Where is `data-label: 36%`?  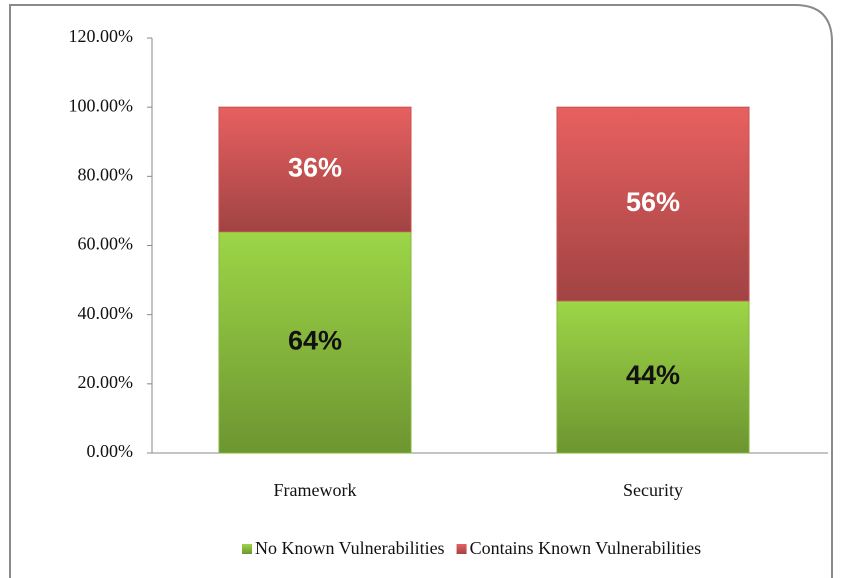 data-label: 36% is located at coordinates (315, 168).